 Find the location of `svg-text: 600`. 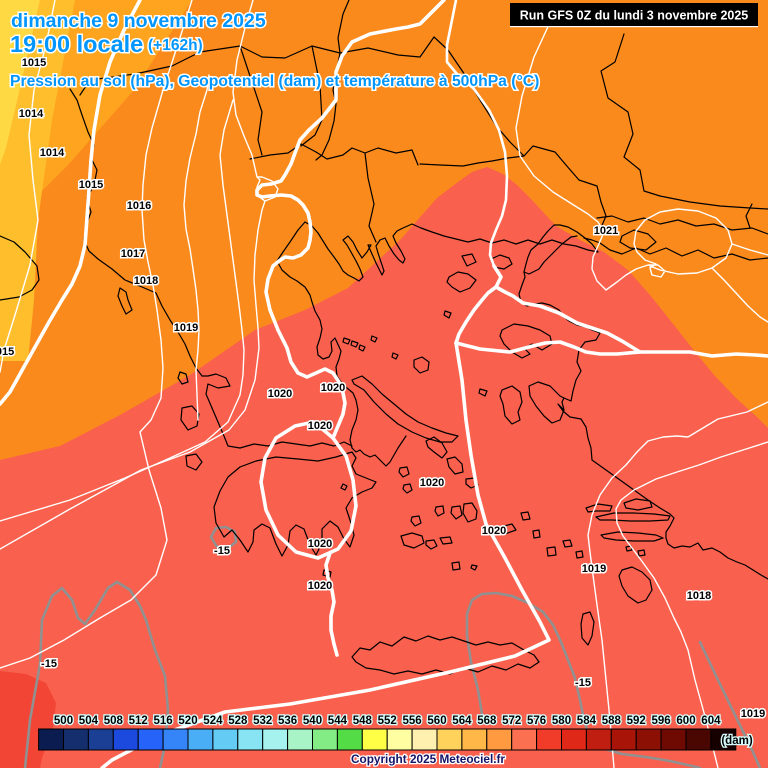

svg-text: 600 is located at coordinates (685, 721).